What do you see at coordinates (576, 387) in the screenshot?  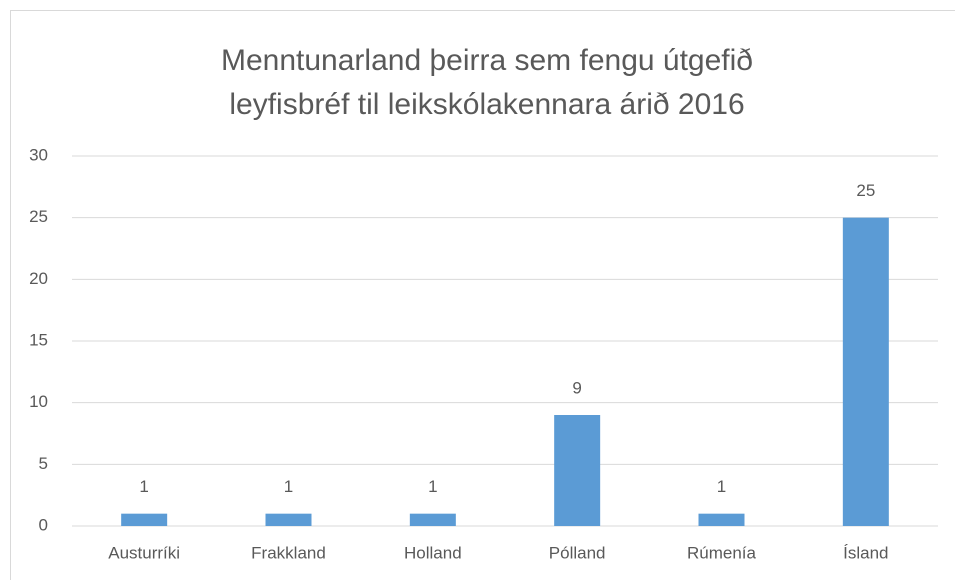 I see `data-label: 9` at bounding box center [576, 387].